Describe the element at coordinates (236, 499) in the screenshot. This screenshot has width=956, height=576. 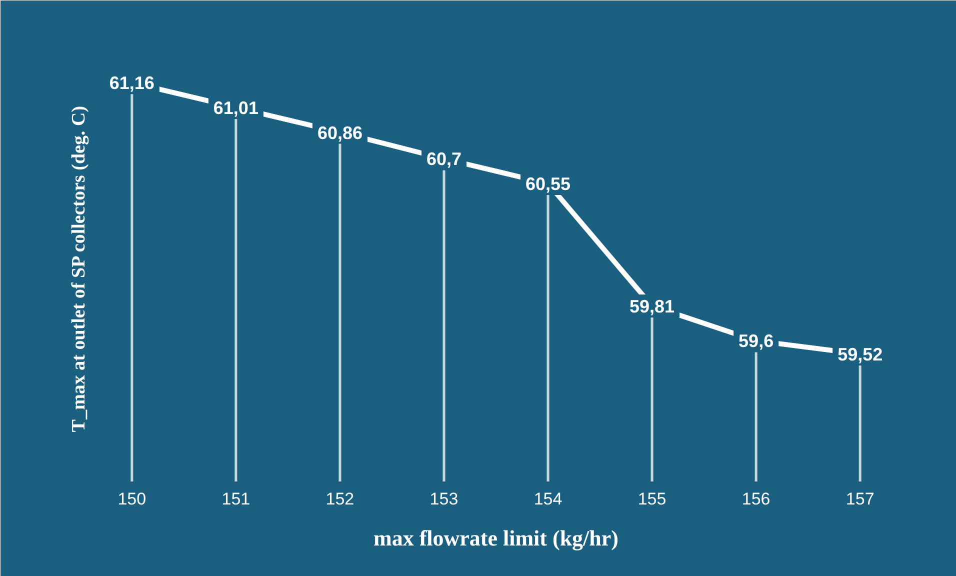
I see `x-tick-label: 151` at that location.